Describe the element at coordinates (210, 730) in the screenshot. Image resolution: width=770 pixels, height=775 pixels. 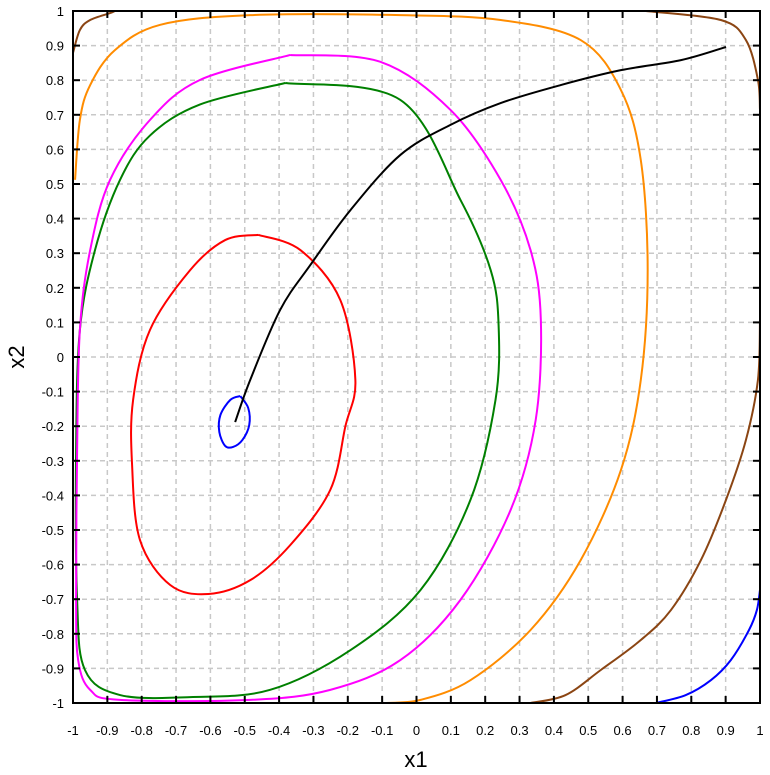
I see `x-tick-label: -0.6` at that location.